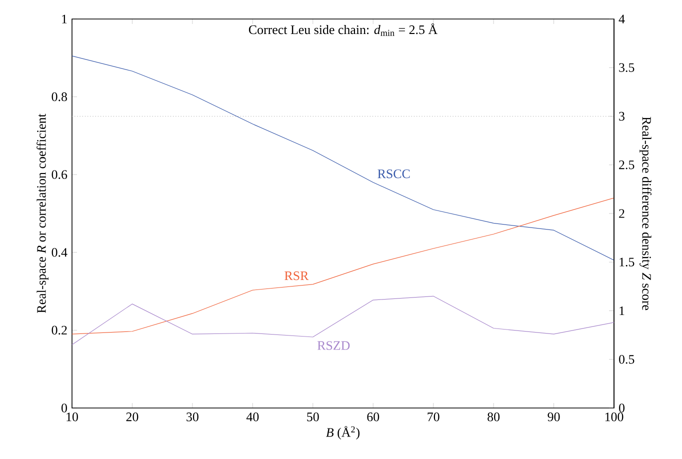 The width and height of the screenshot is (682, 459). What do you see at coordinates (252, 417) in the screenshot?
I see `x-tick-label: 40` at bounding box center [252, 417].